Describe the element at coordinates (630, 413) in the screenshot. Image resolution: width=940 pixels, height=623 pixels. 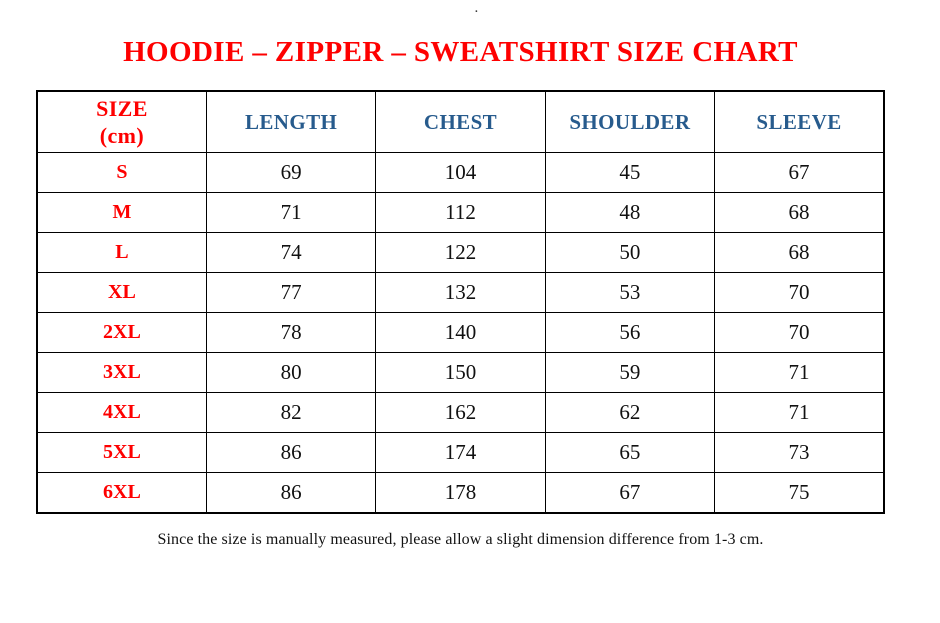
I see `value-cell: 62` at that location.